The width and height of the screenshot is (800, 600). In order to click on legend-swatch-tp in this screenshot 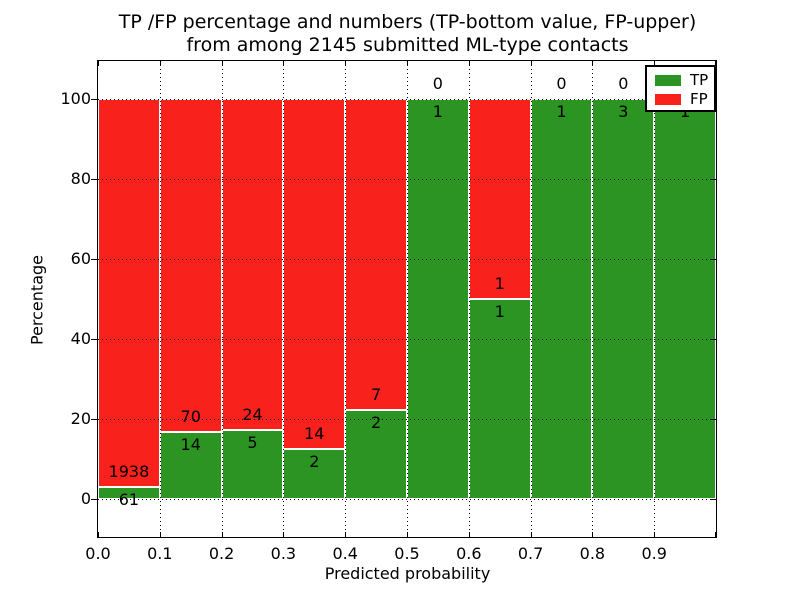, I will do `click(668, 80)`.